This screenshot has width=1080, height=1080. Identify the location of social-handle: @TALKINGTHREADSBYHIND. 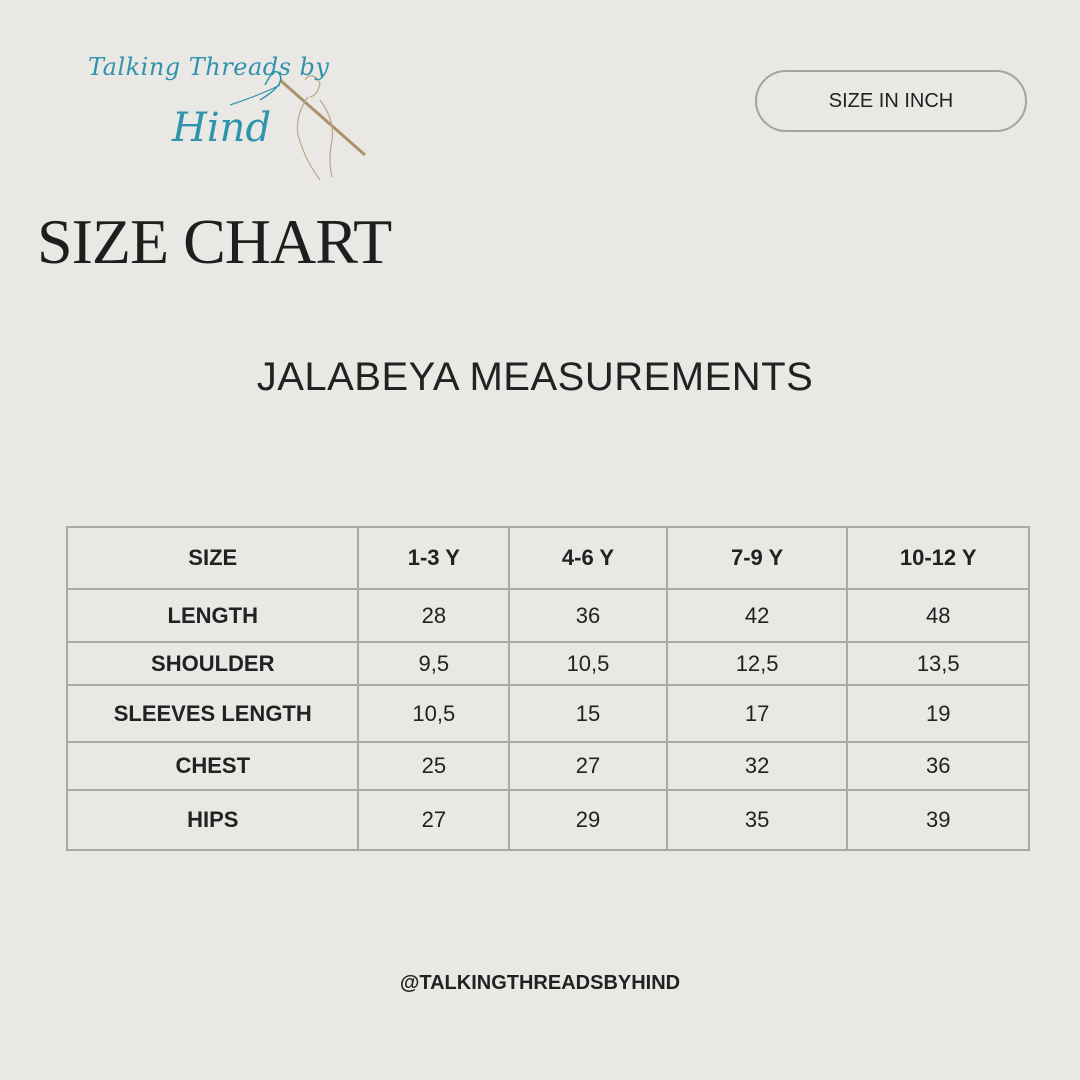
(540, 983).